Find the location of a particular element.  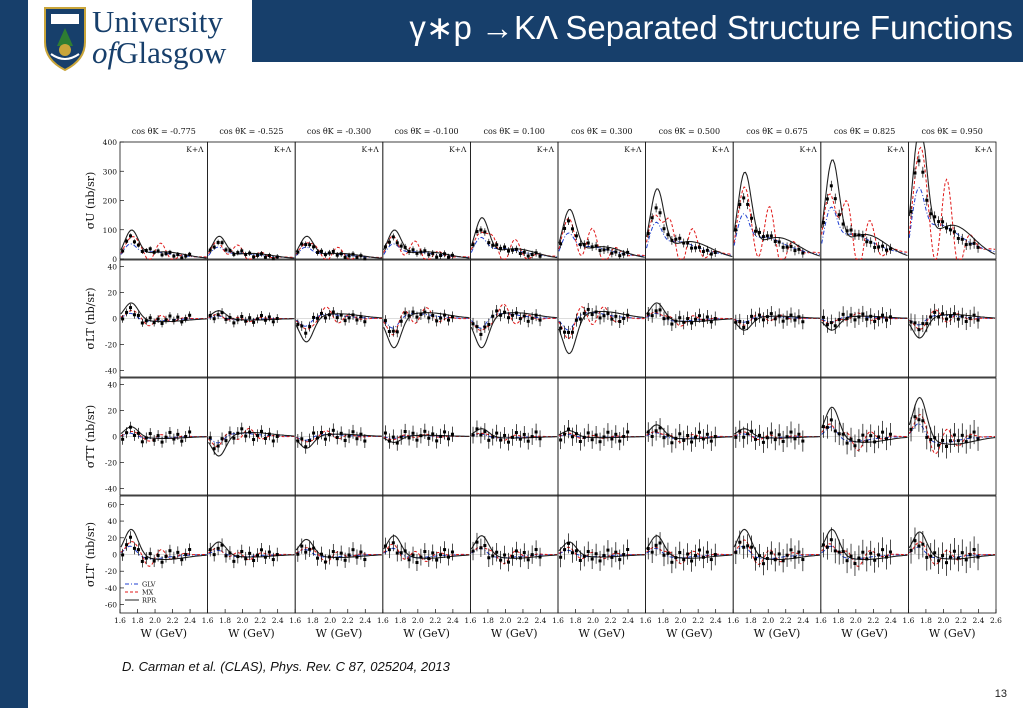

row-y-label: σTT (nb/sr) is located at coordinates (90, 436).